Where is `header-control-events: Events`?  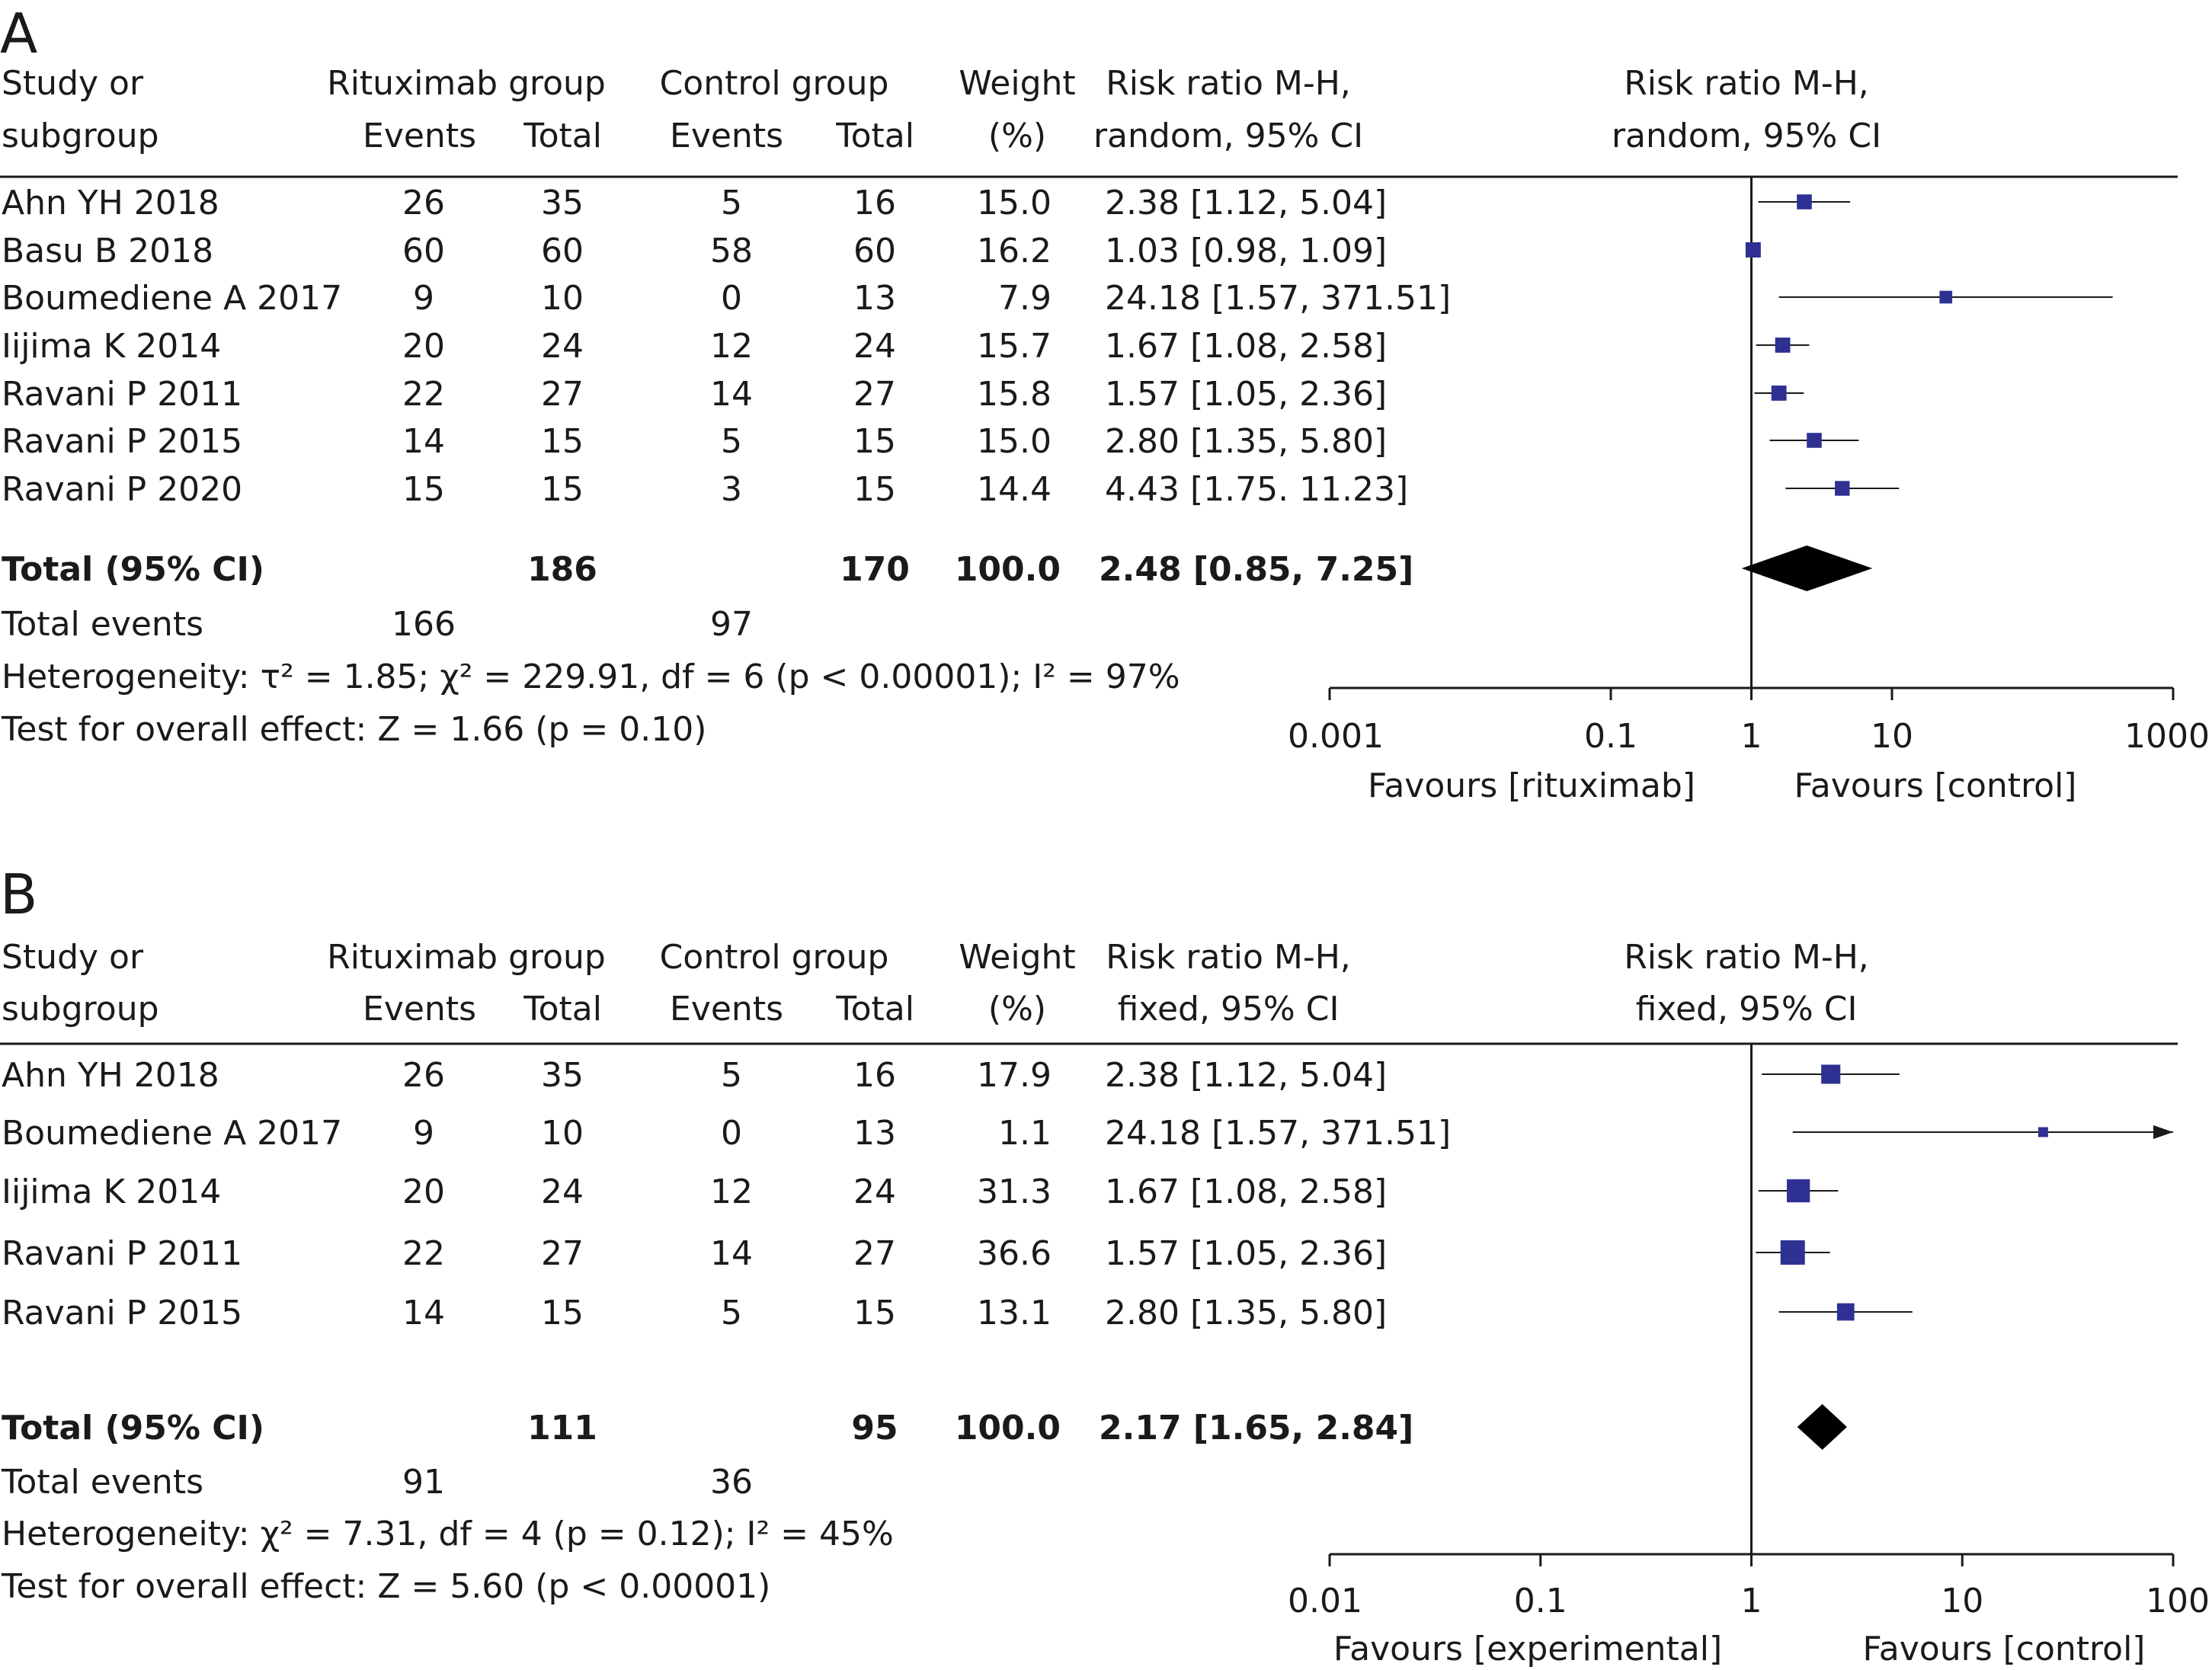
header-control-events: Events is located at coordinates (726, 136).